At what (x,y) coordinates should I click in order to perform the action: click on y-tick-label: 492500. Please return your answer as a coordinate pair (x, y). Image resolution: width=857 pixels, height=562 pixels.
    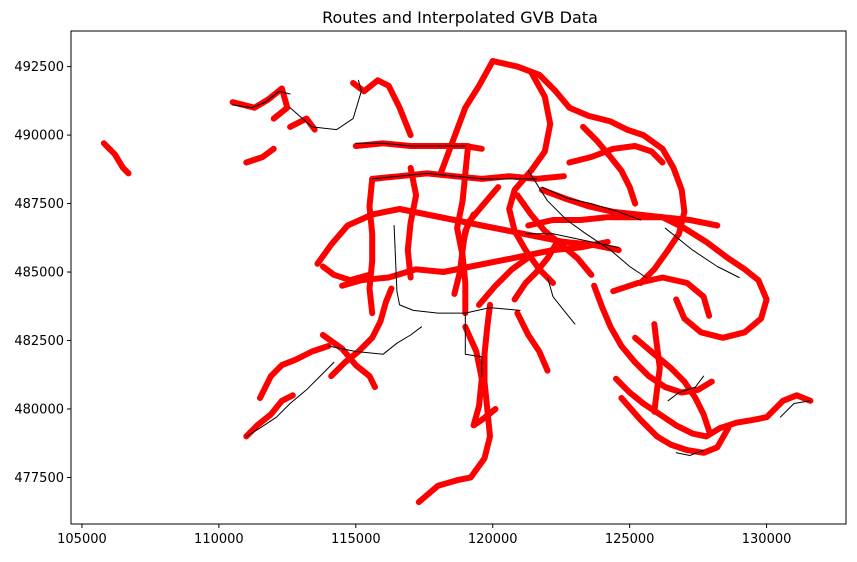
    Looking at the image, I should click on (39, 67).